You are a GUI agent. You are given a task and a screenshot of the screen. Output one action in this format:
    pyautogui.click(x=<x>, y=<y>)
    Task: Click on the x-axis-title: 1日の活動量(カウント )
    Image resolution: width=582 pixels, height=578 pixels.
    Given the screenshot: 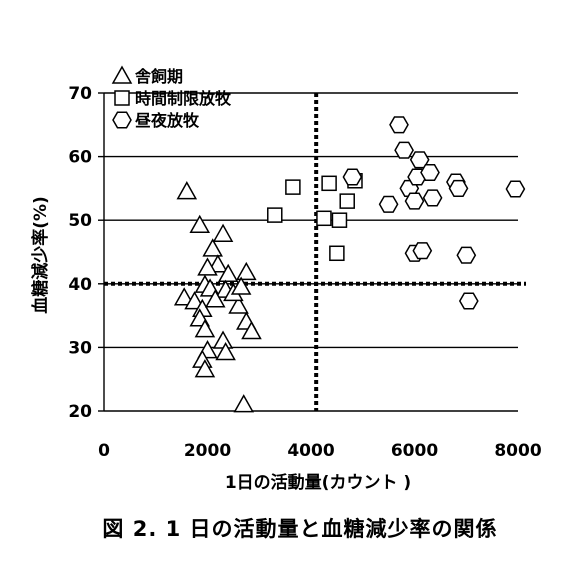 What is the action you would take?
    pyautogui.click(x=318, y=482)
    